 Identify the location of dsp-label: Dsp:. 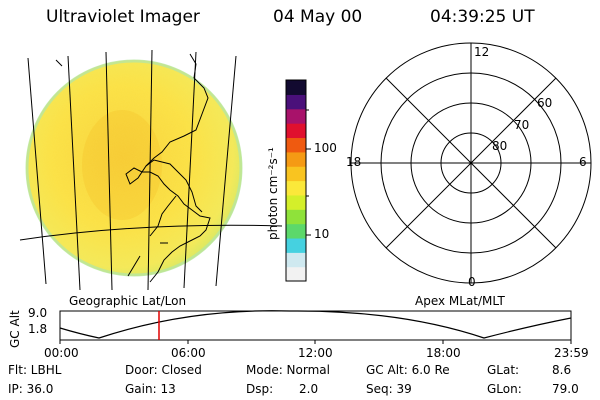
(260, 389).